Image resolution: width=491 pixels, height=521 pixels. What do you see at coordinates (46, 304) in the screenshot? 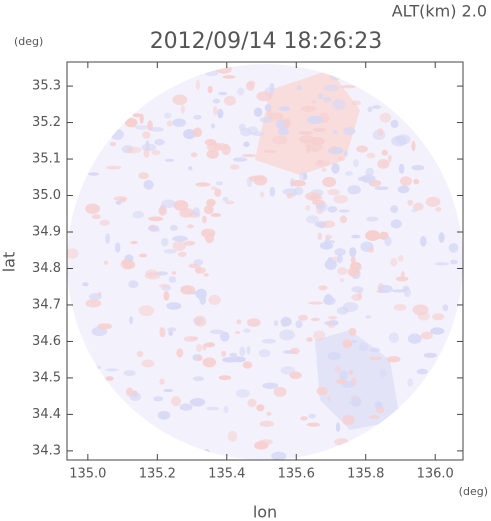
I see `y-tick-label: 34.7` at bounding box center [46, 304].